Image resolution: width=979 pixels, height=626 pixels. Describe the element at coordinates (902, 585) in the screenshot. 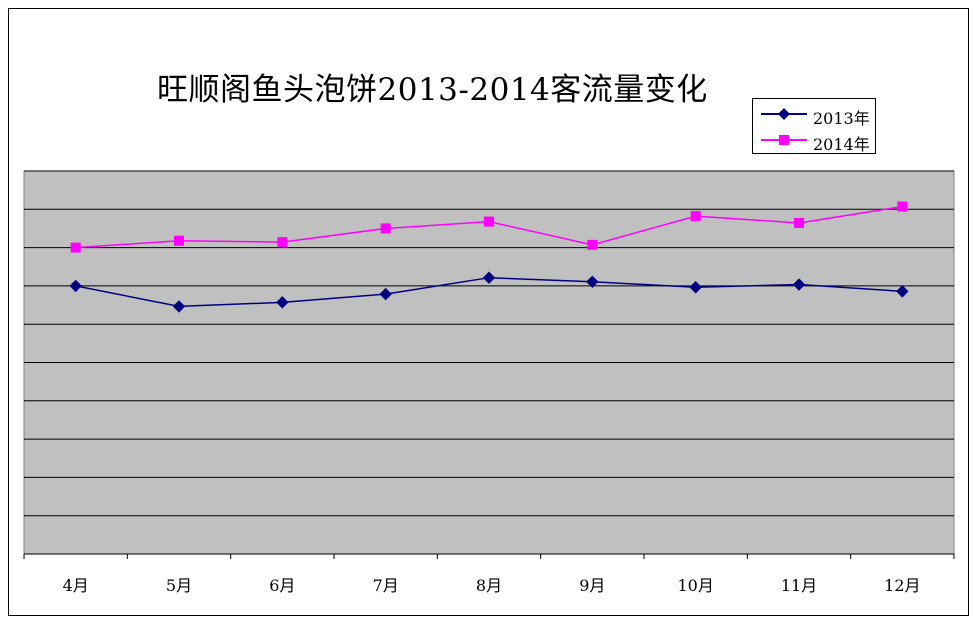

I see `x-tick-label: 12月` at that location.